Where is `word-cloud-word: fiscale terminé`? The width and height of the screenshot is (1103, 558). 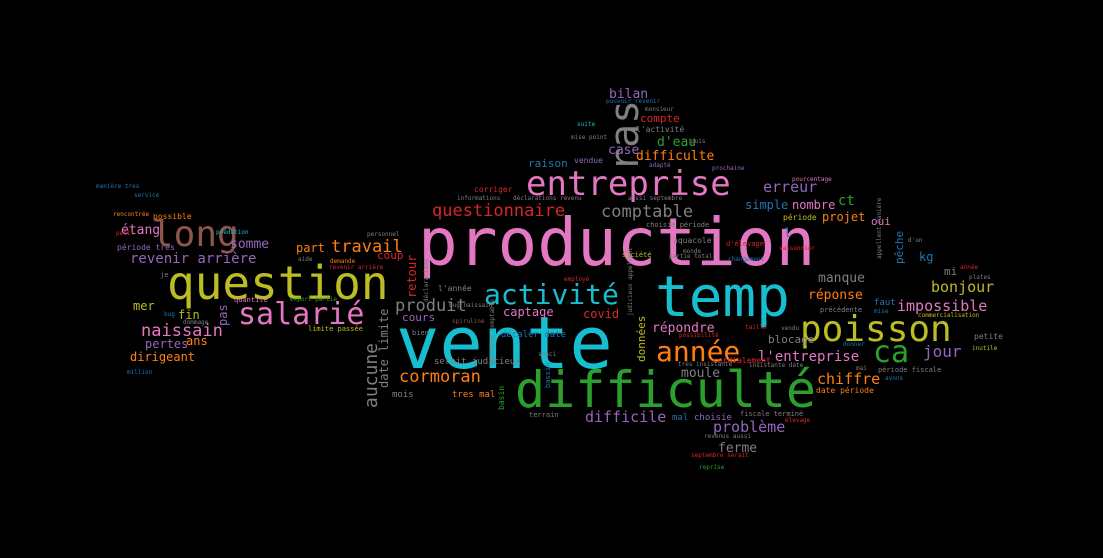 word-cloud-word: fiscale terminé is located at coordinates (772, 414).